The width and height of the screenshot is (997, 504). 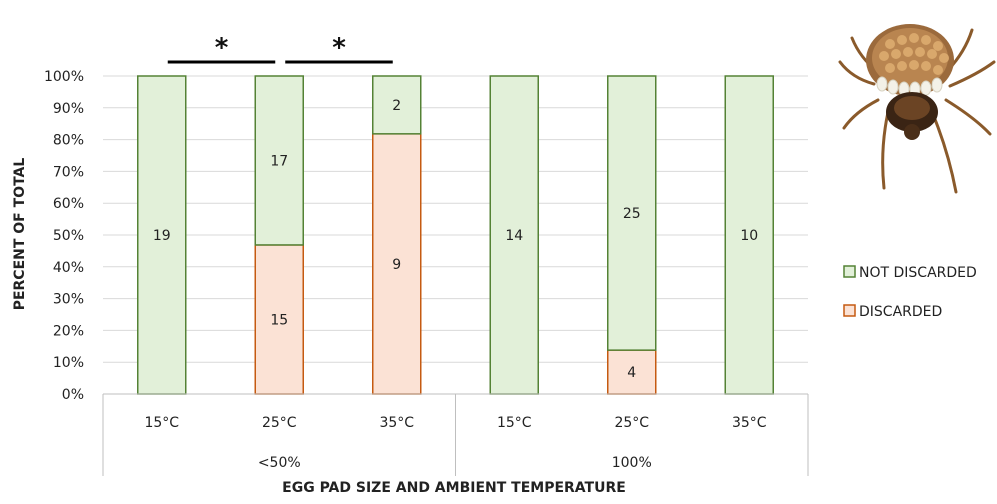 I want to click on y-tick-label: 20%, so click(x=68, y=331).